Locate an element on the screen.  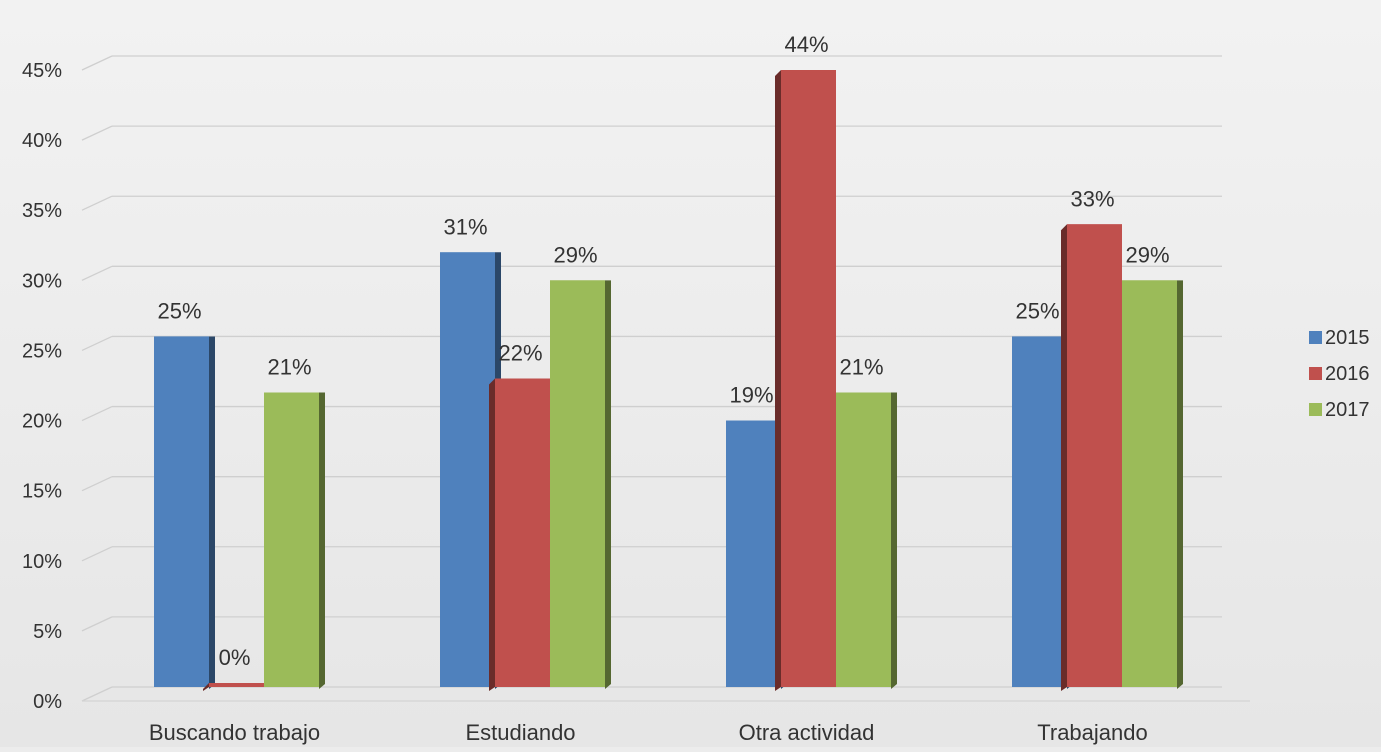
x-tick-label: Buscando trabajo is located at coordinates (234, 732).